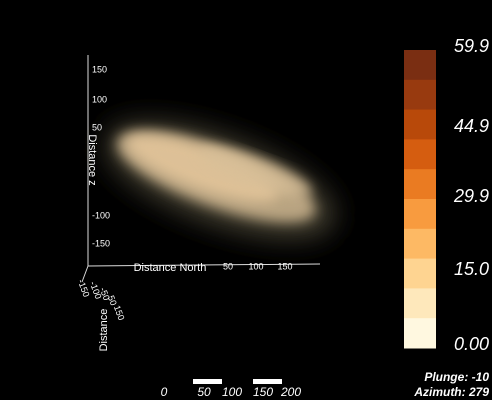  What do you see at coordinates (170, 268) in the screenshot?
I see `axis-title: Distance North` at bounding box center [170, 268].